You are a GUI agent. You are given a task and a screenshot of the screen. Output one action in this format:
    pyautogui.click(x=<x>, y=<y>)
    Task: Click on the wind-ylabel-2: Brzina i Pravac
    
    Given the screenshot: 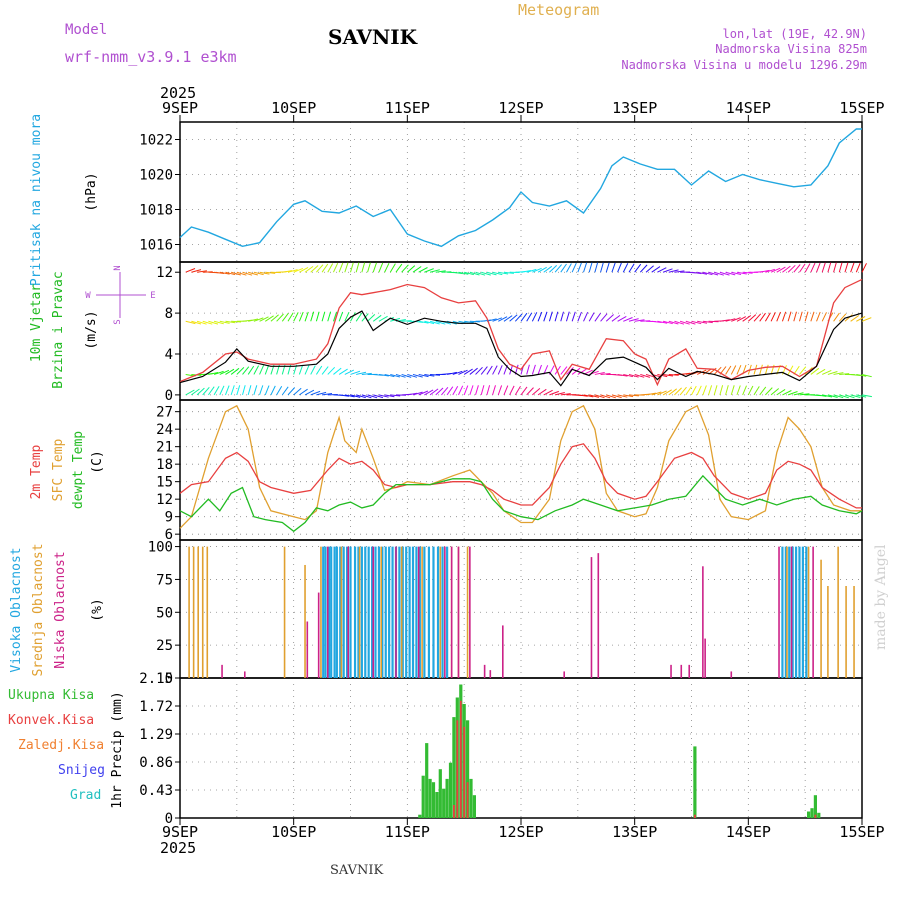 What is the action you would take?
    pyautogui.click(x=58, y=329)
    